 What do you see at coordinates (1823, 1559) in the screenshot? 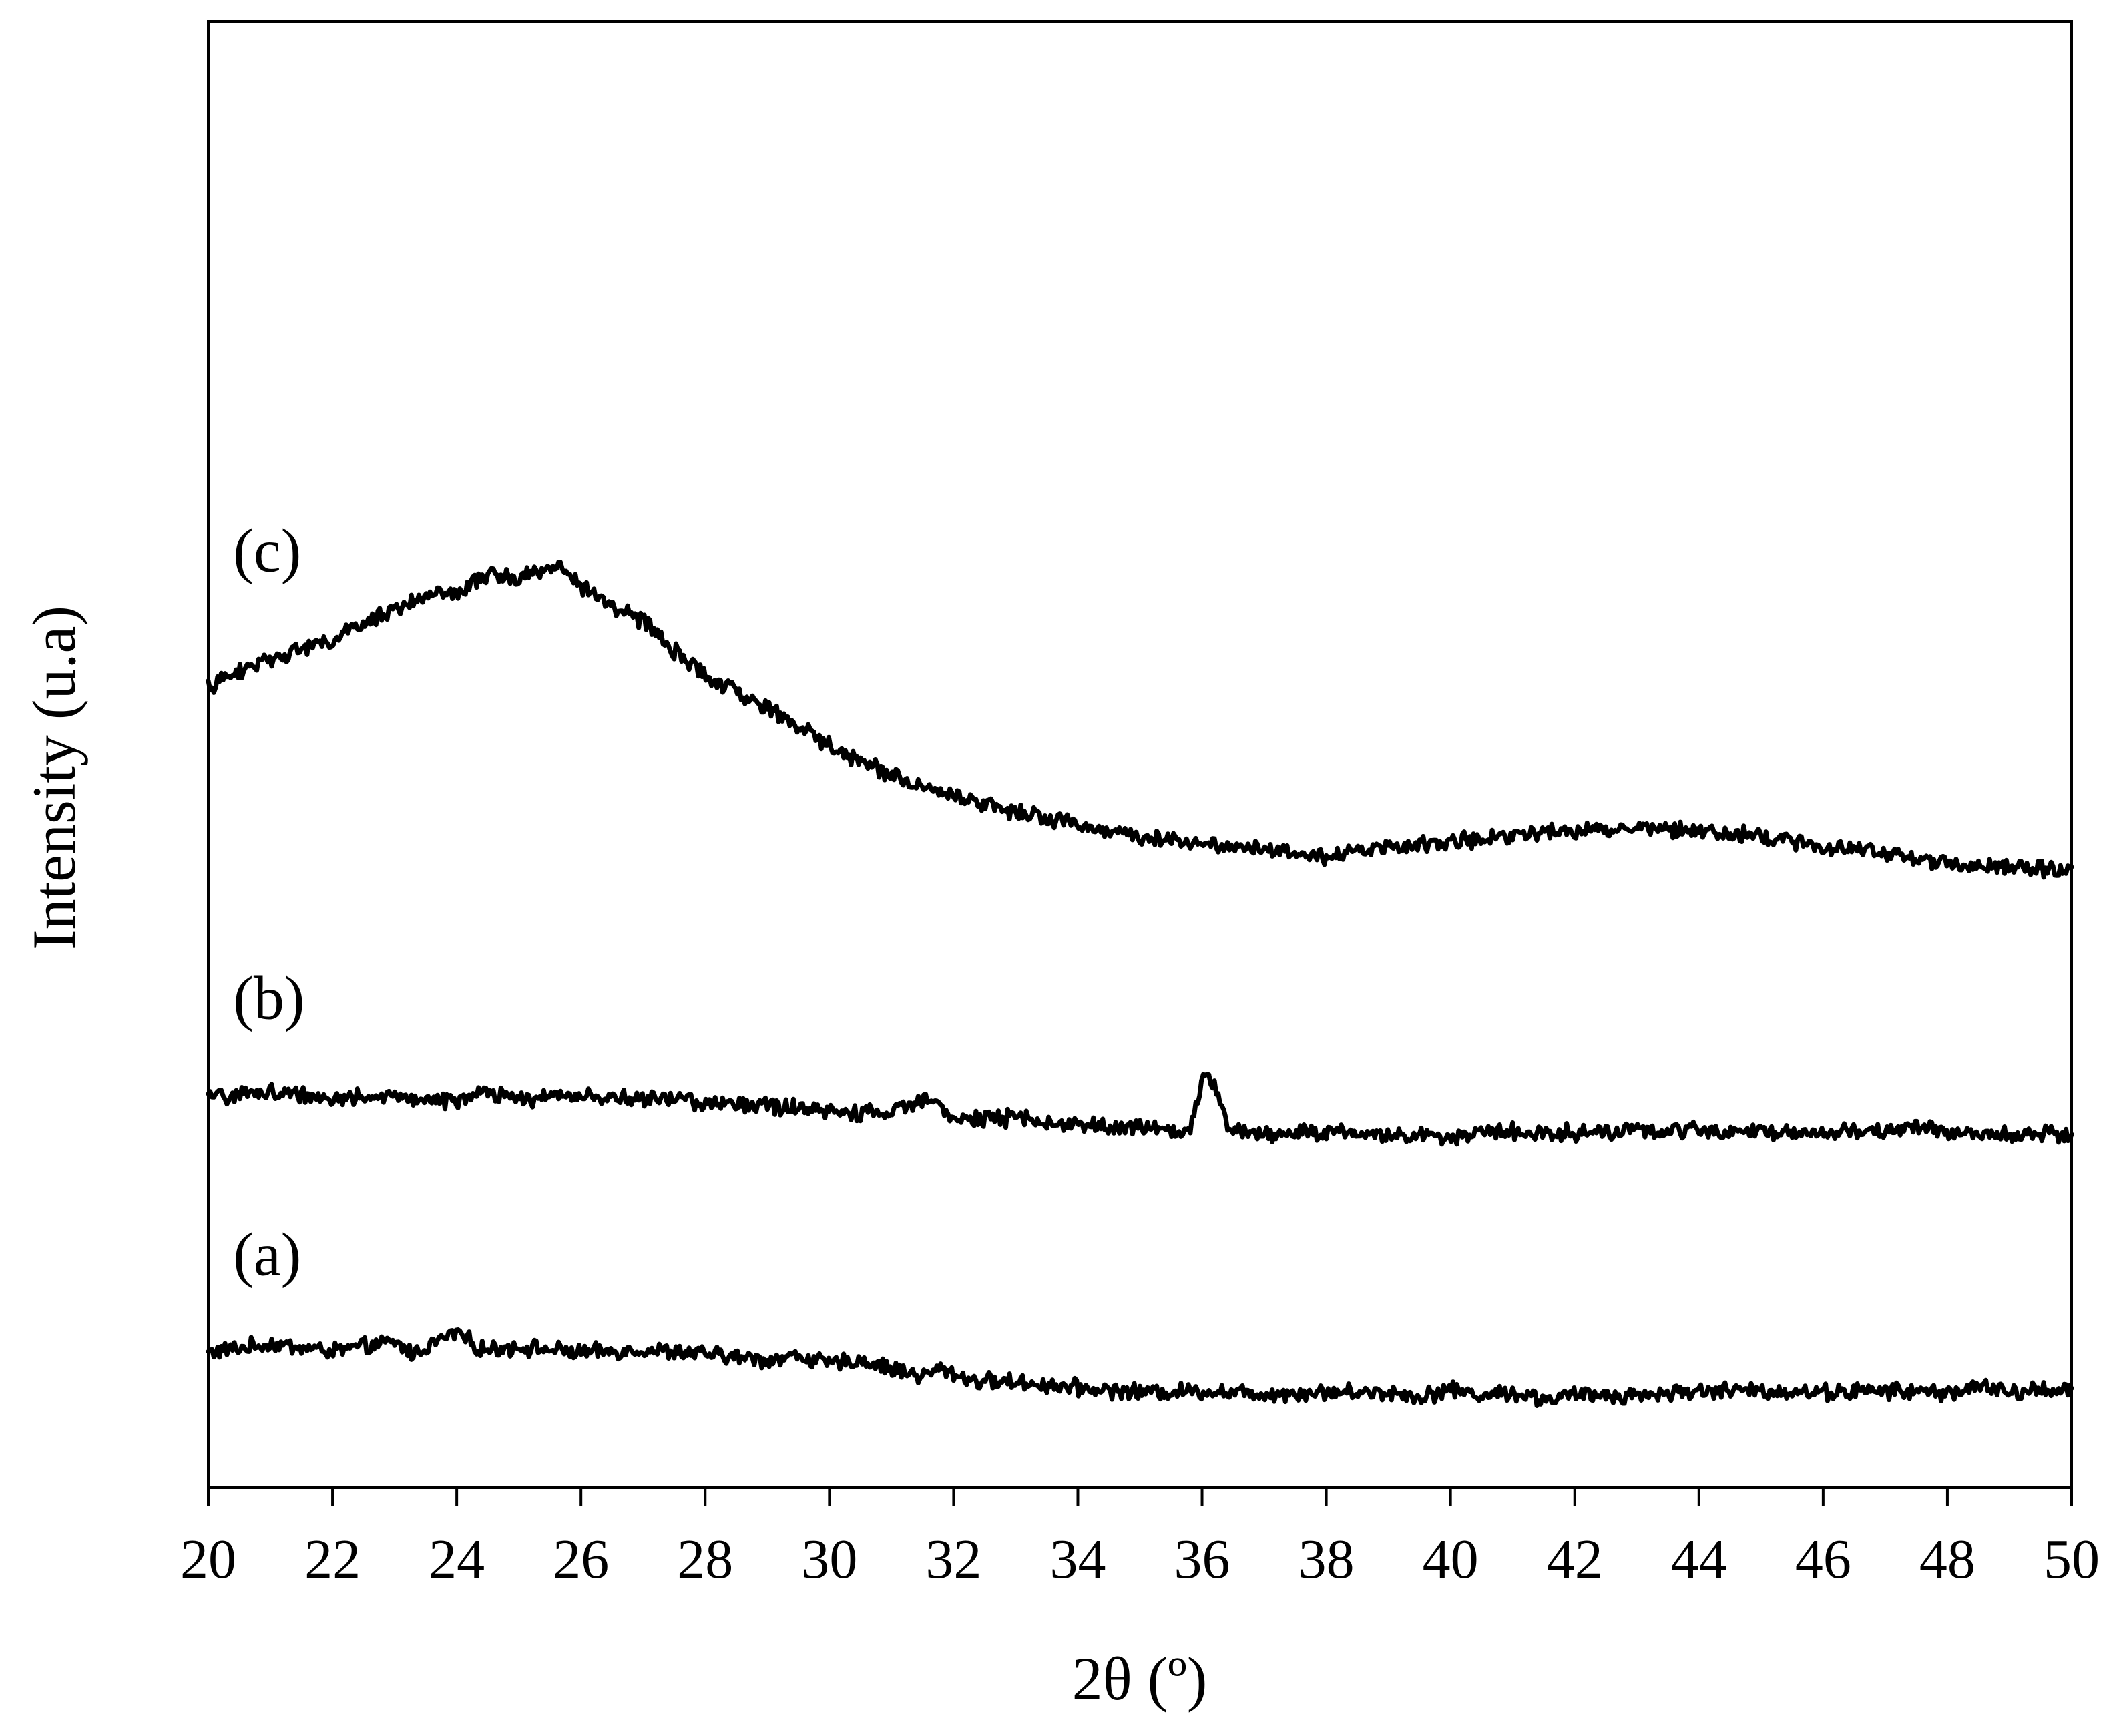
I see `x-tick-label: 46` at bounding box center [1823, 1559].